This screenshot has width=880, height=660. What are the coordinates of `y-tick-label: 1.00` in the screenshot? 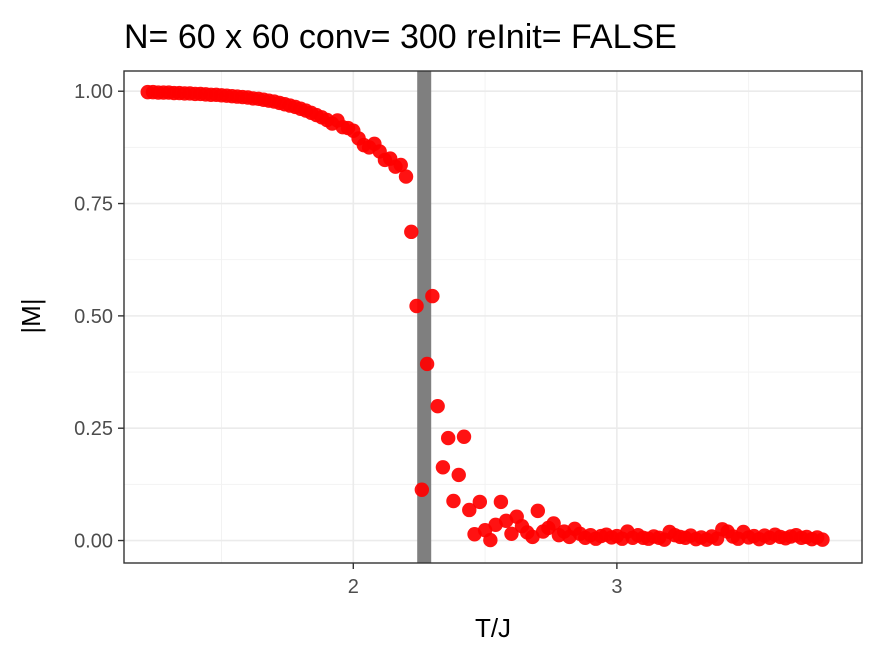 It's located at (93, 92).